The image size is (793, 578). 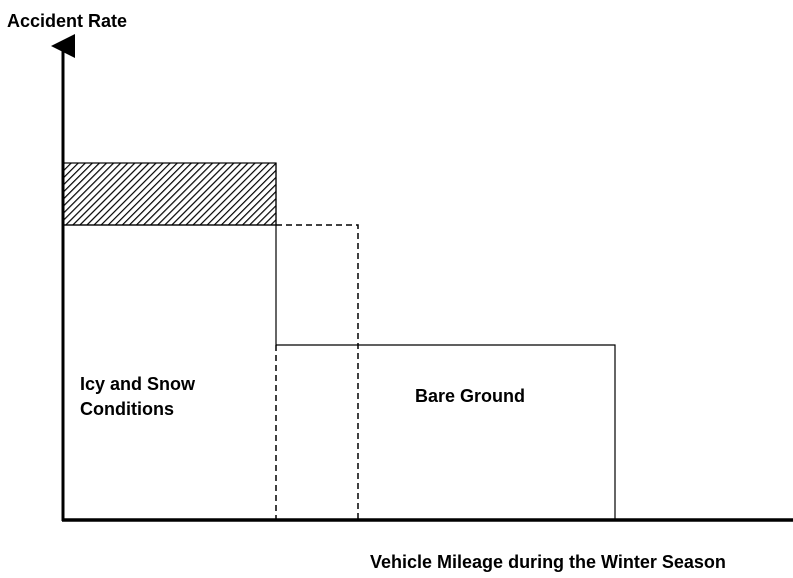 What do you see at coordinates (548, 562) in the screenshot?
I see `x-axis-label: Vehicle Mileage during the Winter Season` at bounding box center [548, 562].